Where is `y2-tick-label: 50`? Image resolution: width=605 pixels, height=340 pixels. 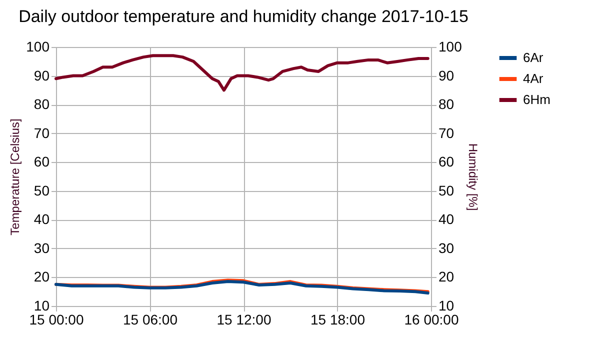
y2-tick-label: 50 is located at coordinates (446, 190).